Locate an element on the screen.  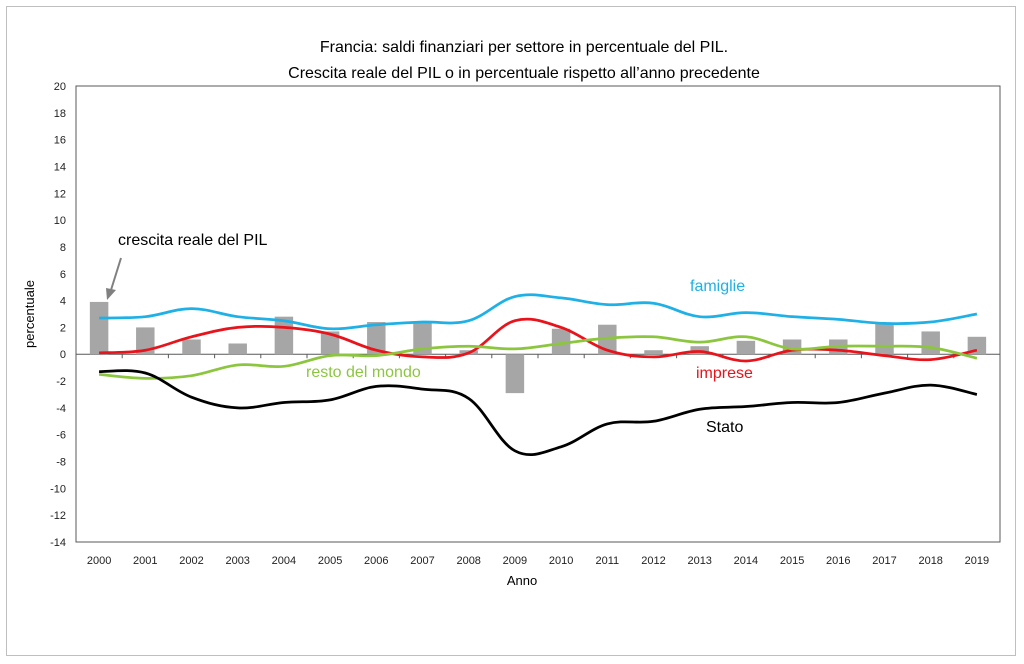
x-tick-label: 2001 is located at coordinates (145, 561).